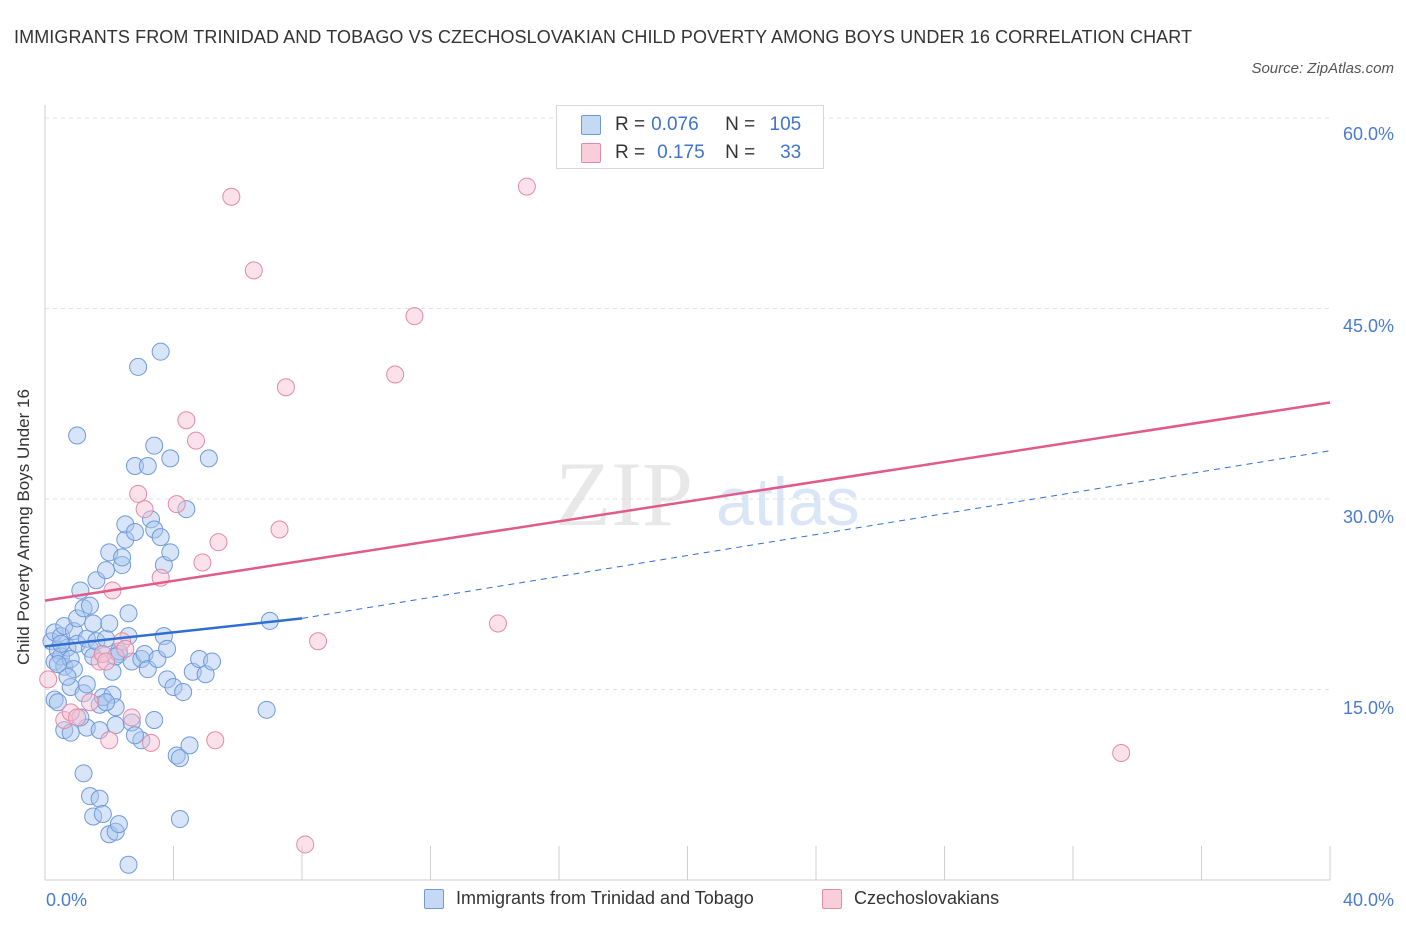 The height and width of the screenshot is (930, 1406). I want to click on legend-row-blue: R = 0.076 N = 105, so click(691, 125).